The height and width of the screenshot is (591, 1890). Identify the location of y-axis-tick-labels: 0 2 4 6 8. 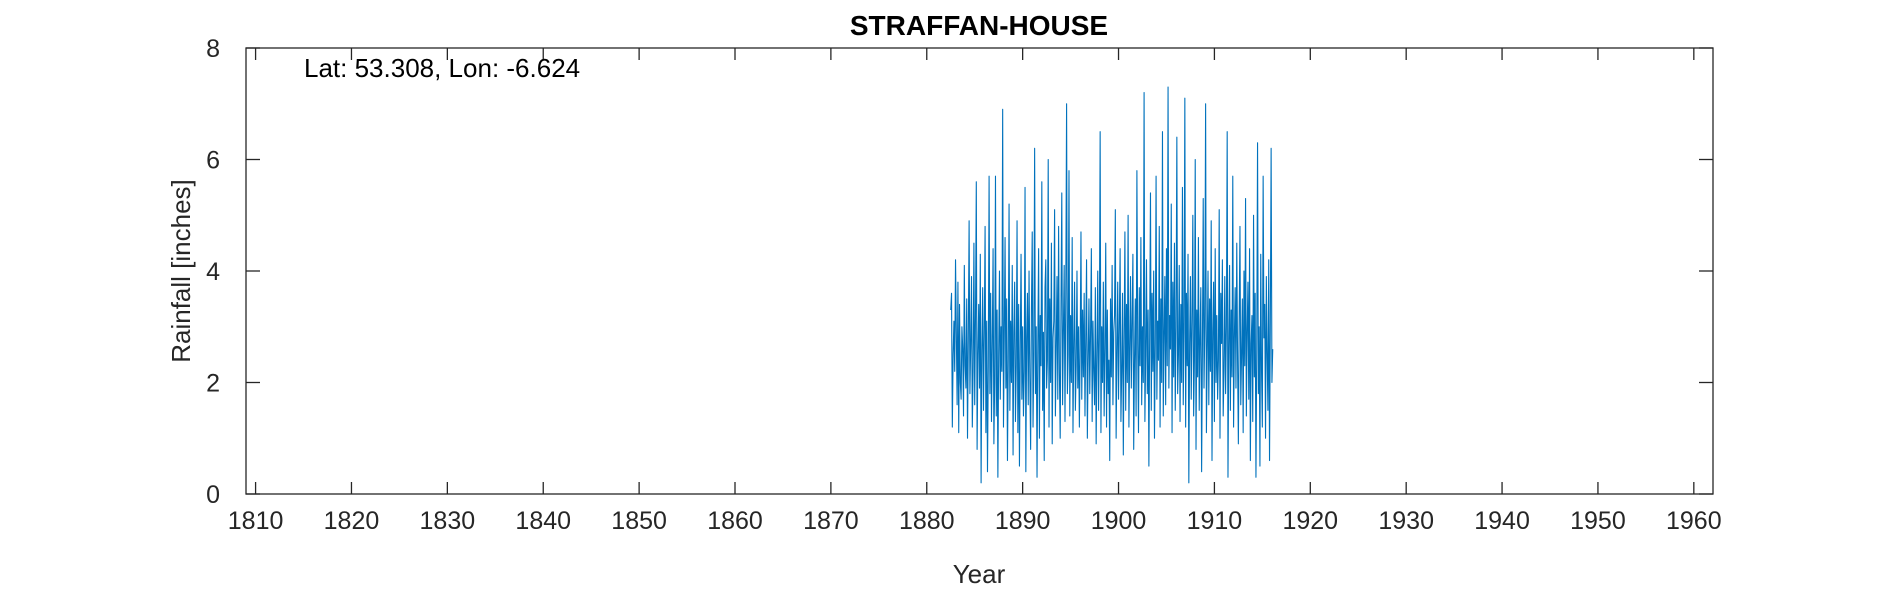
(213, 272).